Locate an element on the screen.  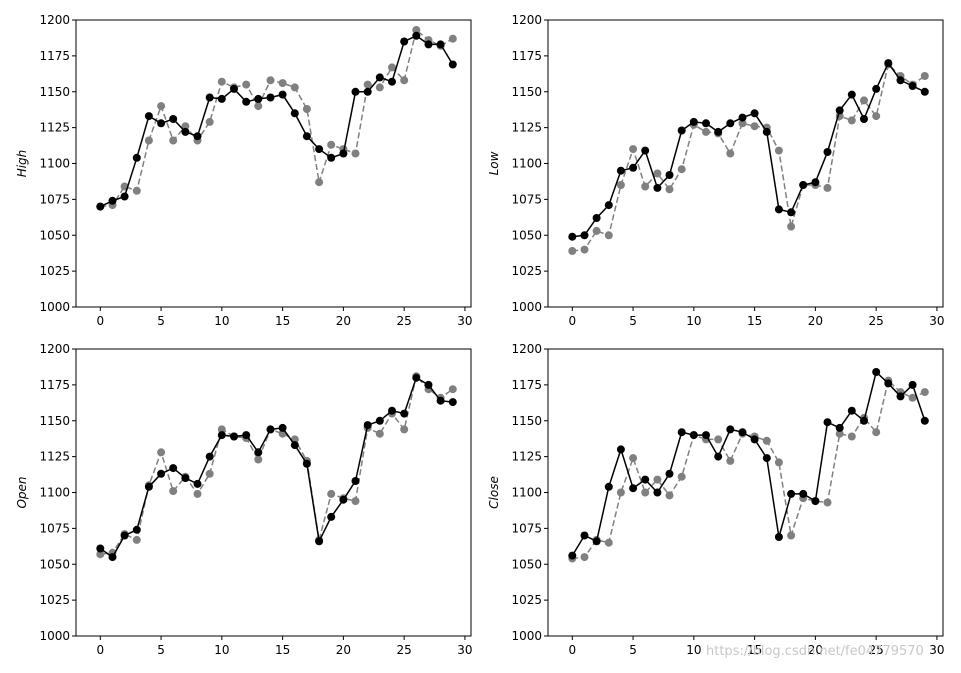
x-tick-label: 20 is located at coordinates (815, 650).